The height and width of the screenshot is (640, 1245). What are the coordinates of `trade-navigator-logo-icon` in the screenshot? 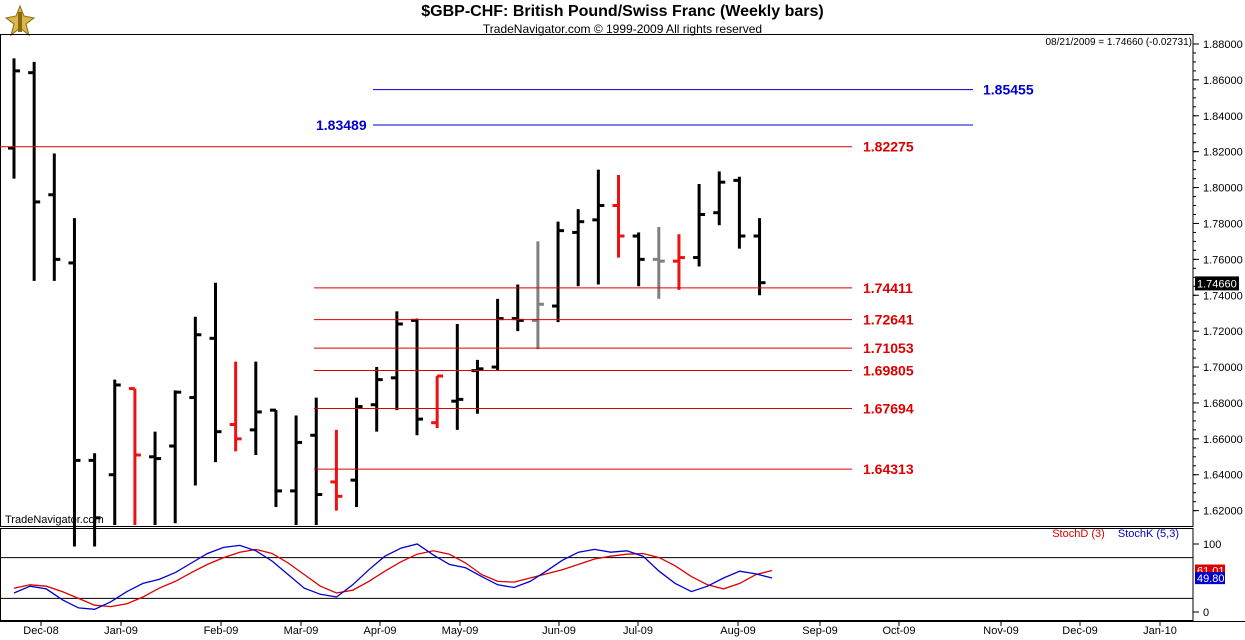 It's located at (20, 21).